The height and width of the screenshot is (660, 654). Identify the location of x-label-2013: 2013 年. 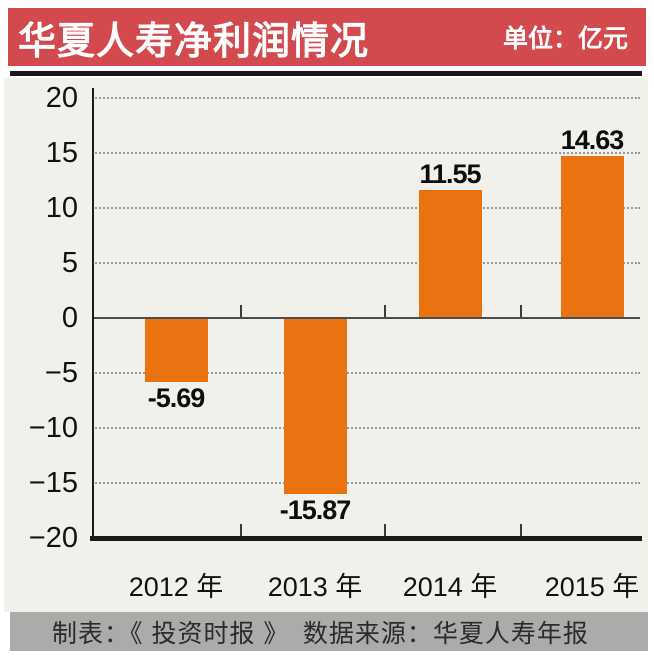
(315, 587).